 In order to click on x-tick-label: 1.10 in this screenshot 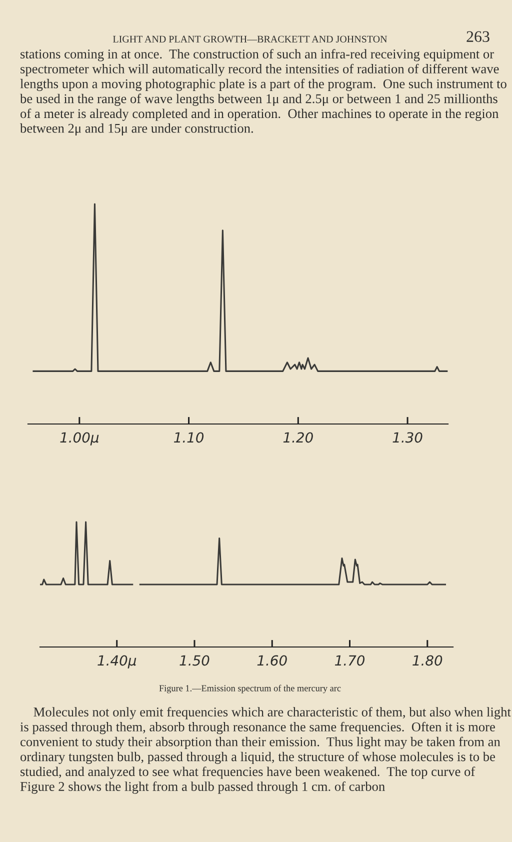, I will do `click(189, 437)`.